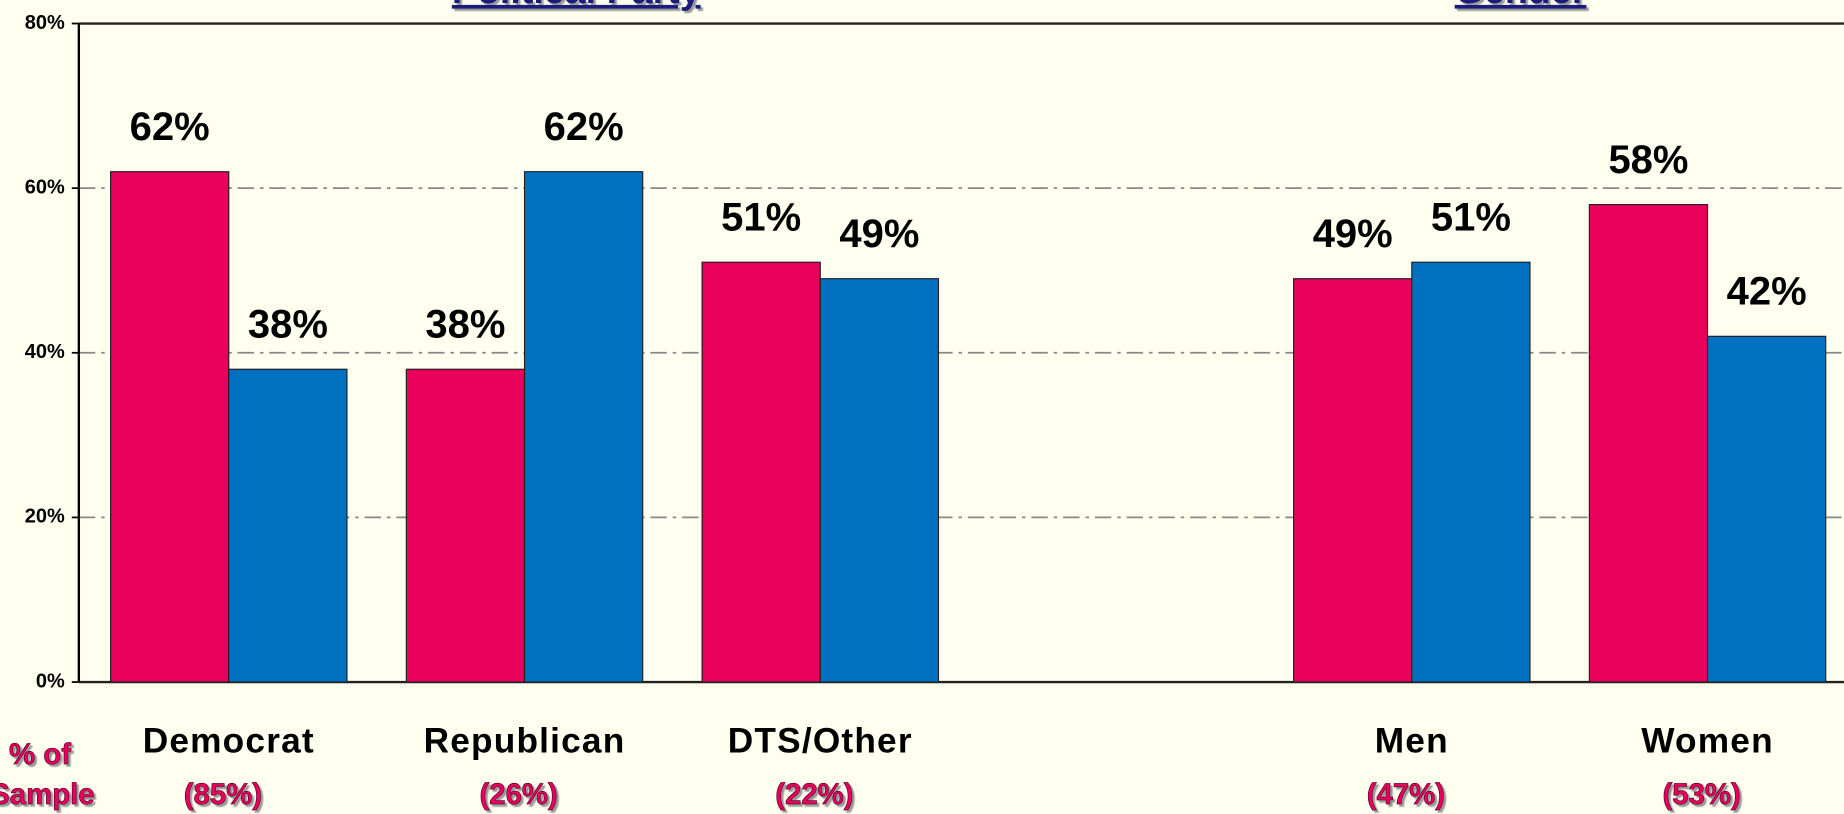 Image resolution: width=1844 pixels, height=814 pixels. Describe the element at coordinates (229, 741) in the screenshot. I see `x-tick-label: Democrat` at that location.